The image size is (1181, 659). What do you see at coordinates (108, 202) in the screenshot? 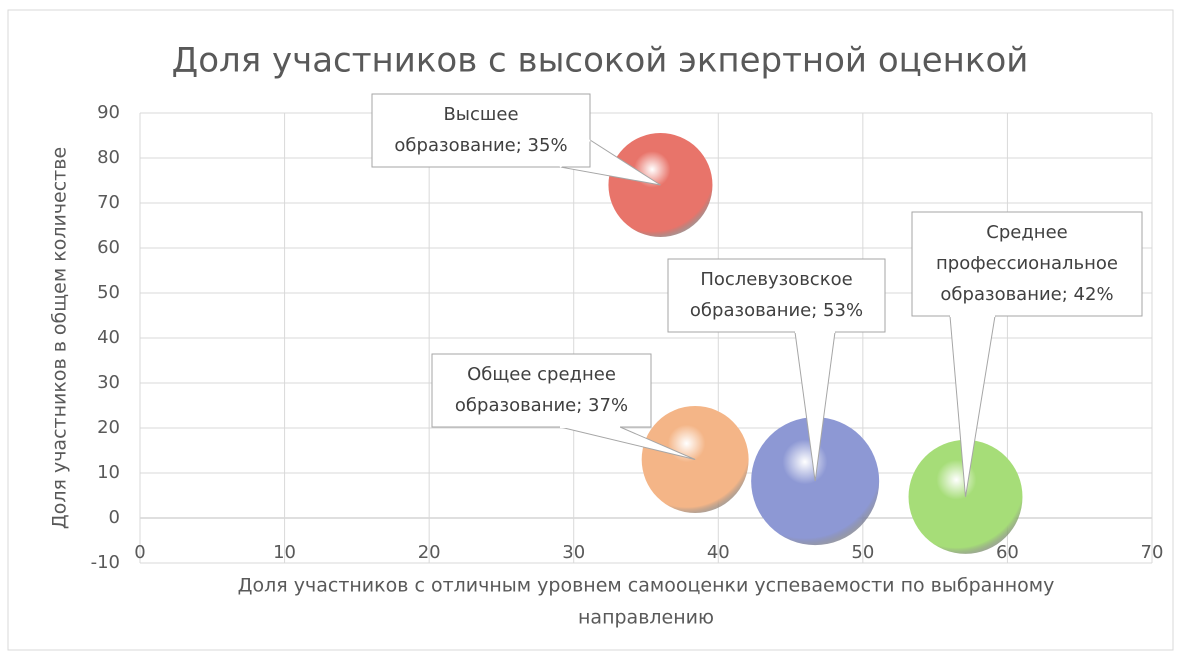
I see `y-tick-label: 70` at bounding box center [108, 202].